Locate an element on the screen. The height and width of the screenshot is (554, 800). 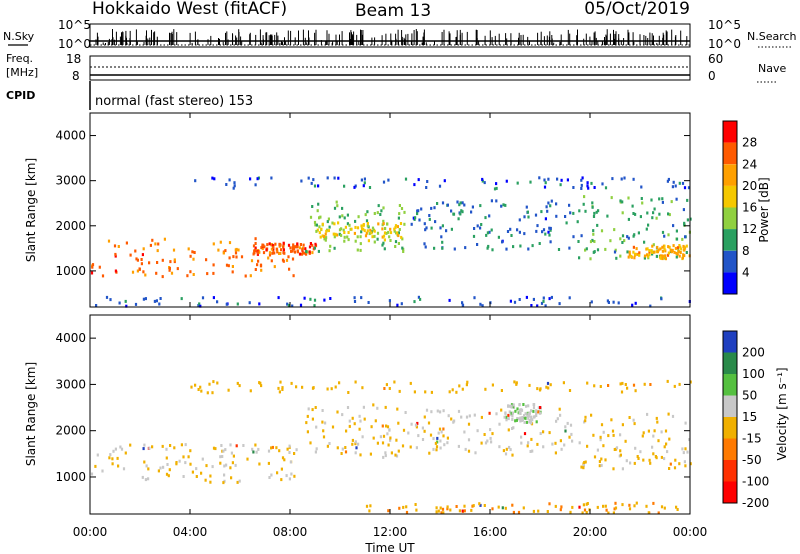
velocity-y-axis-label: Slant Range [km] is located at coordinates (31, 414).